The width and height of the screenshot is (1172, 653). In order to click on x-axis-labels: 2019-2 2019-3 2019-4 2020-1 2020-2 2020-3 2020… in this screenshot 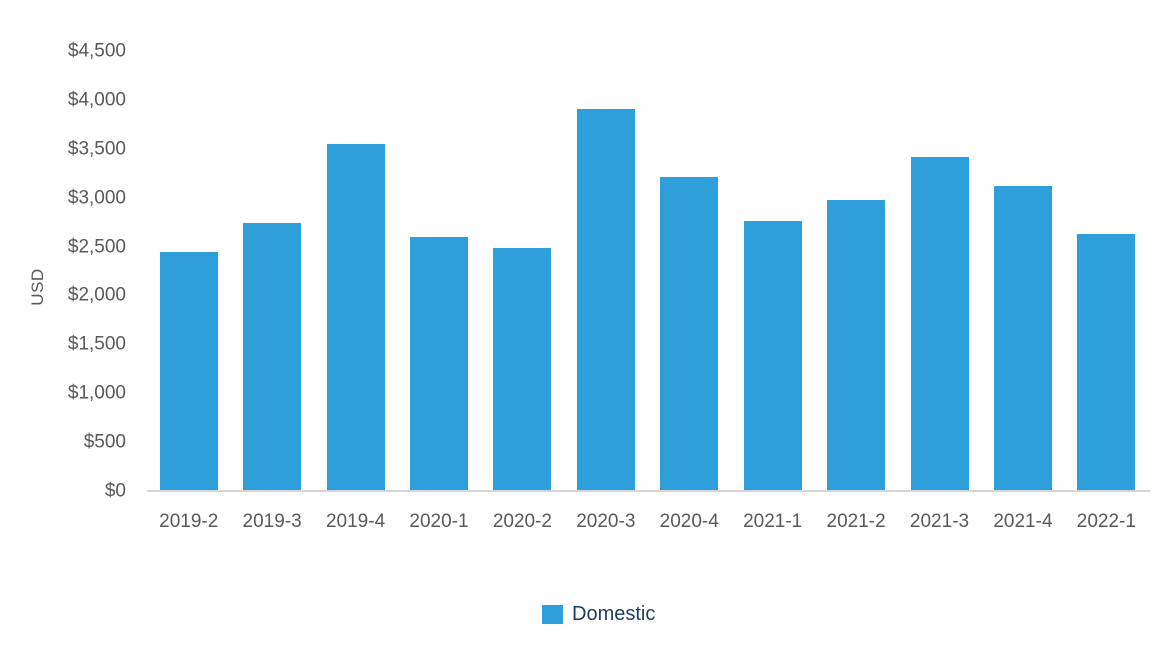, I will do `click(647, 522)`.